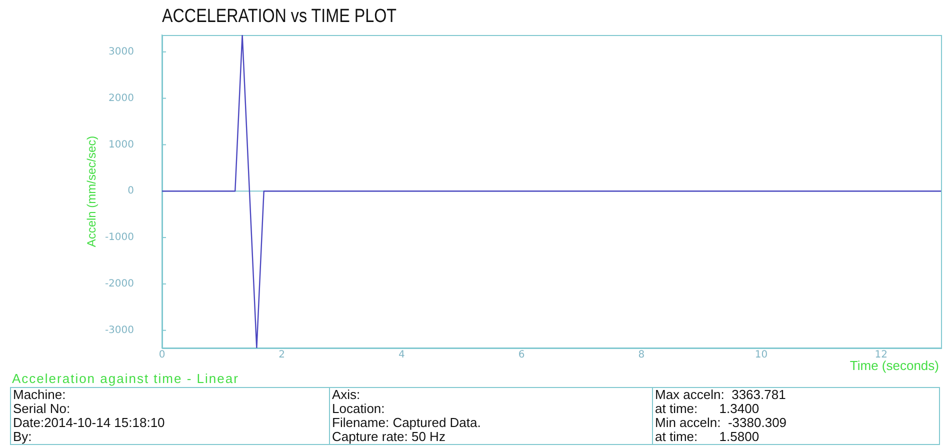 This screenshot has width=943, height=447. I want to click on text: By:, so click(23, 436).